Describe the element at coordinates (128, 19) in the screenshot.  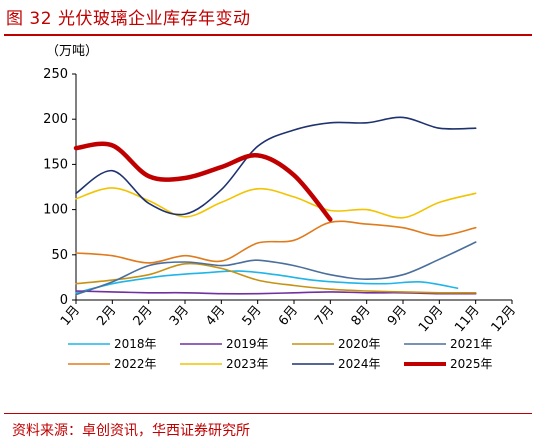
I see `figure-title: 图 32 光伏玻璃企业库存年变动` at that location.